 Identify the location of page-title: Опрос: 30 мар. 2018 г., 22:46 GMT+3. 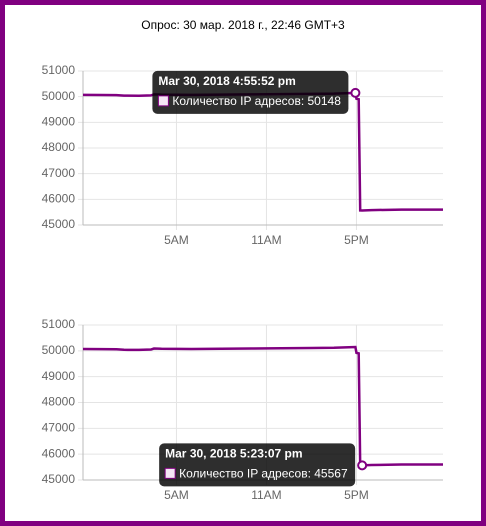
(243, 25).